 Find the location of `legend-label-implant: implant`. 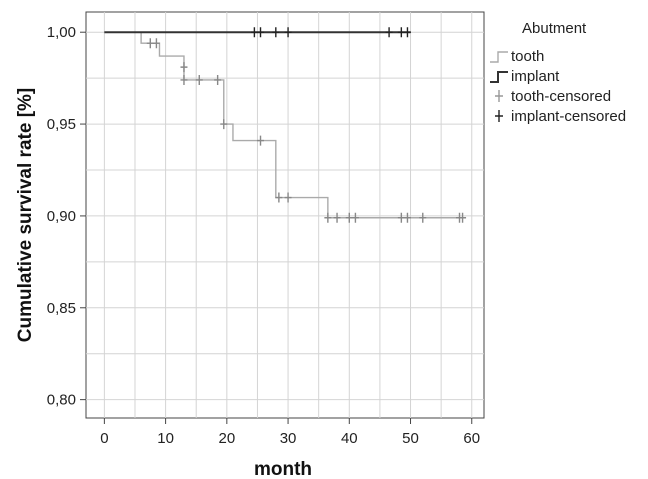

legend-label-implant: implant is located at coordinates (535, 76).